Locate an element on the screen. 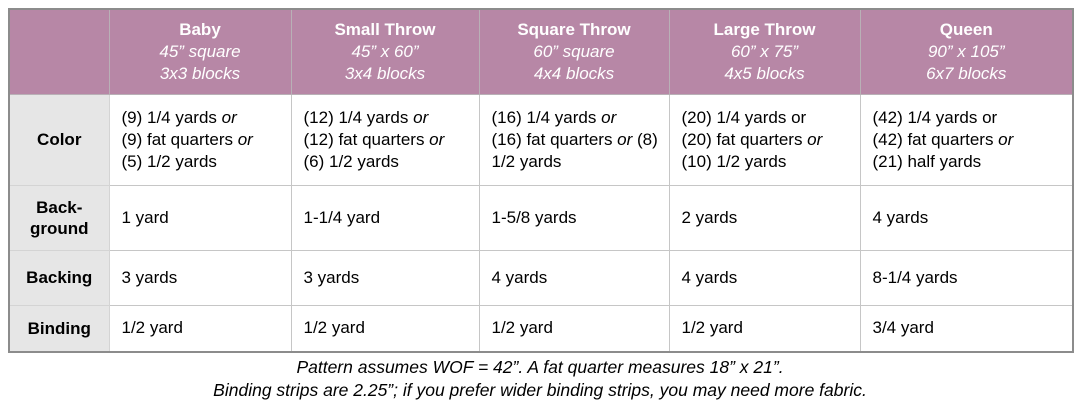 The image size is (1080, 408). column-dimensions-large-throw: 60” x 75” is located at coordinates (764, 51).